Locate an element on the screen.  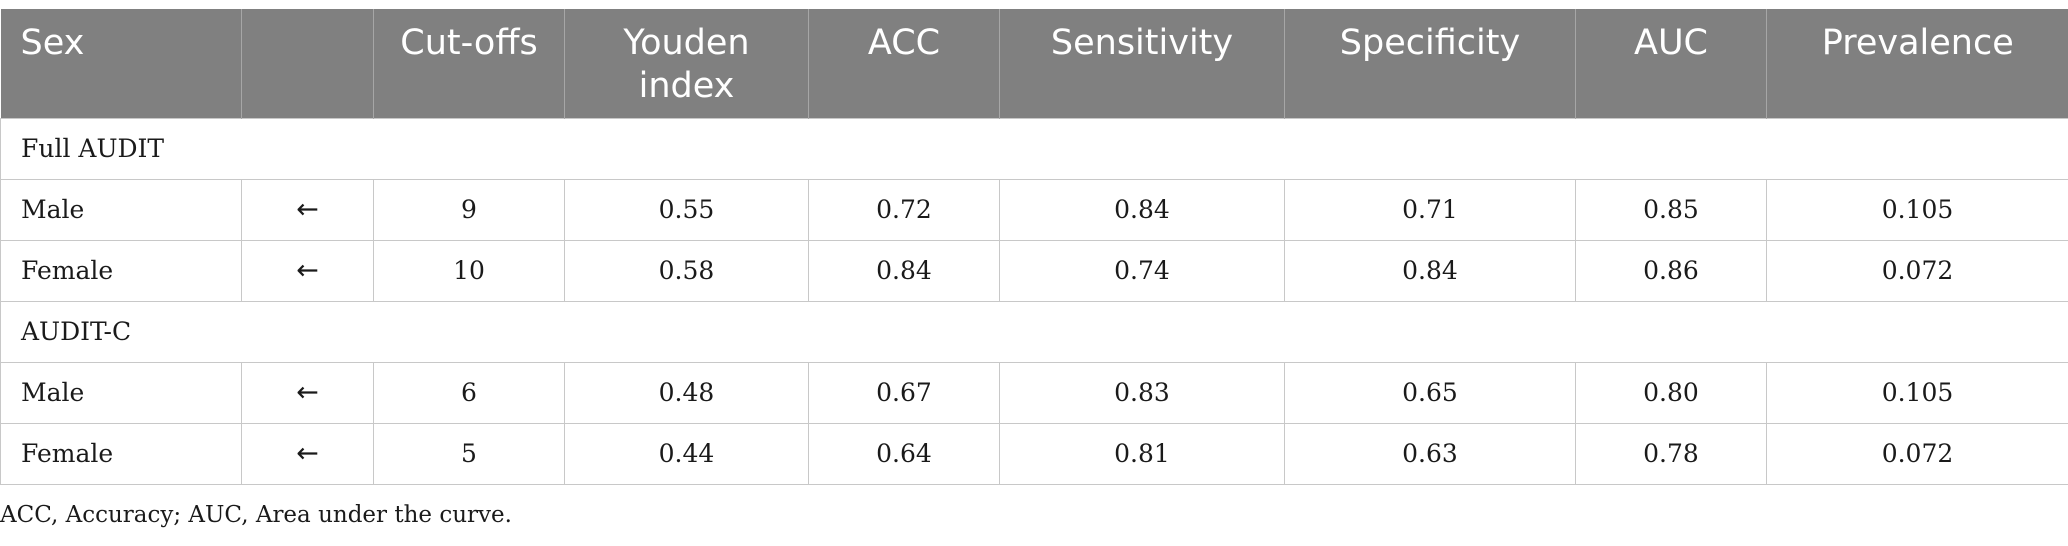
cell-acc: 0.64 is located at coordinates (904, 453).